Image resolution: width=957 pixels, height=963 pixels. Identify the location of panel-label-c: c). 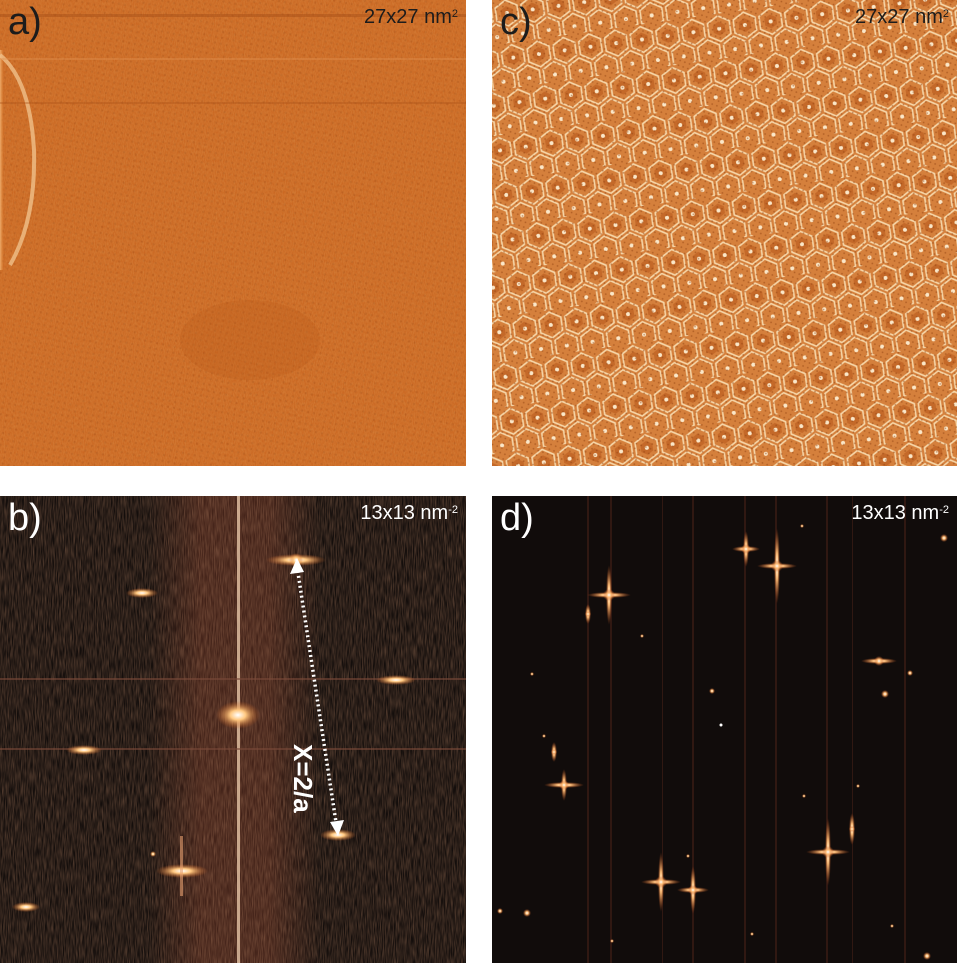
(516, 22).